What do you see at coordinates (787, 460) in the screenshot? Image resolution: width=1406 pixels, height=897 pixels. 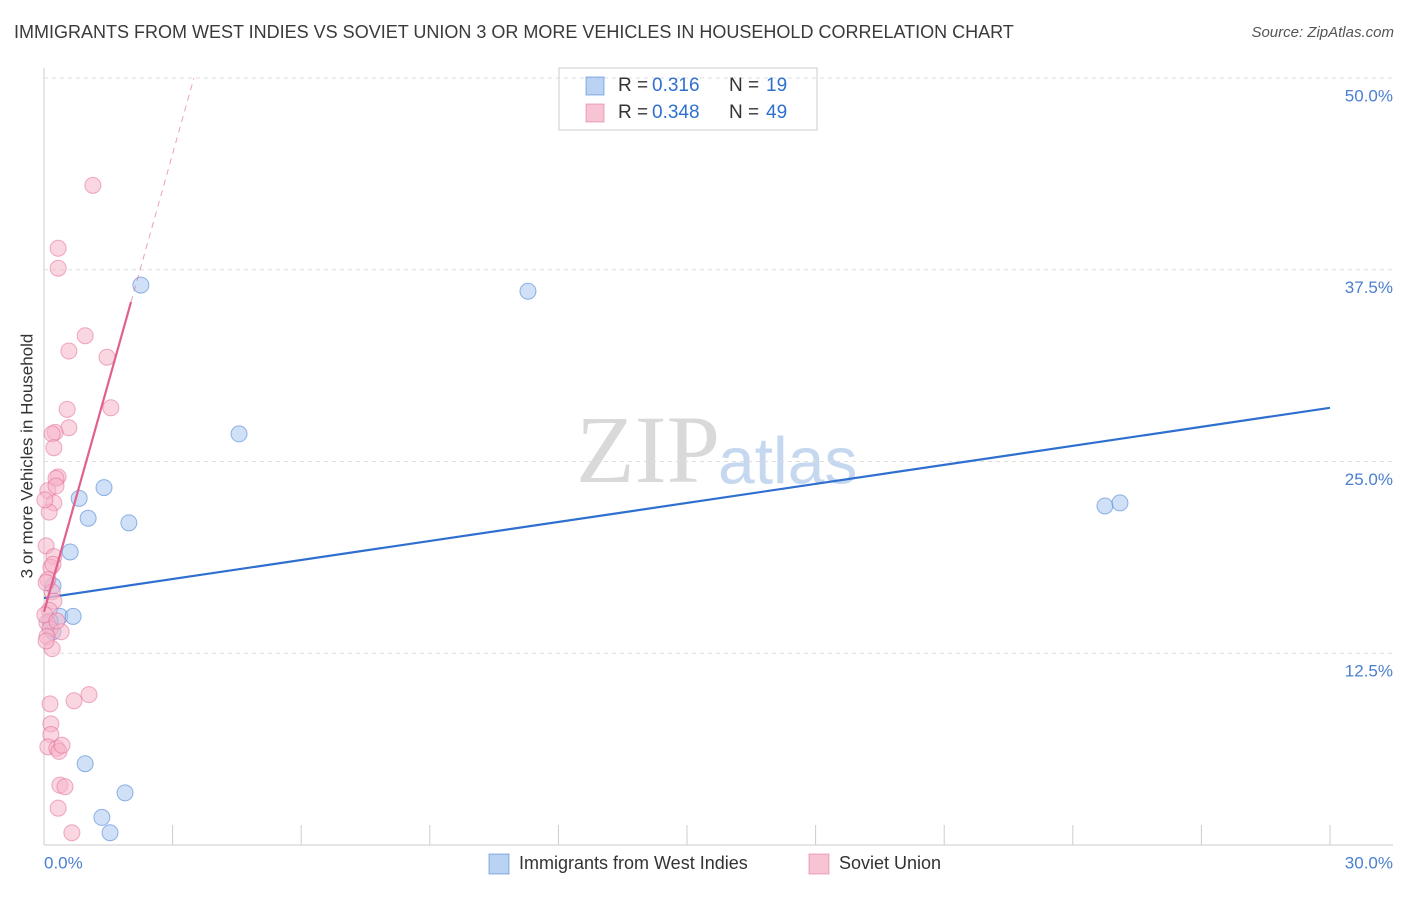 I see `watermark: atlas` at bounding box center [787, 460].